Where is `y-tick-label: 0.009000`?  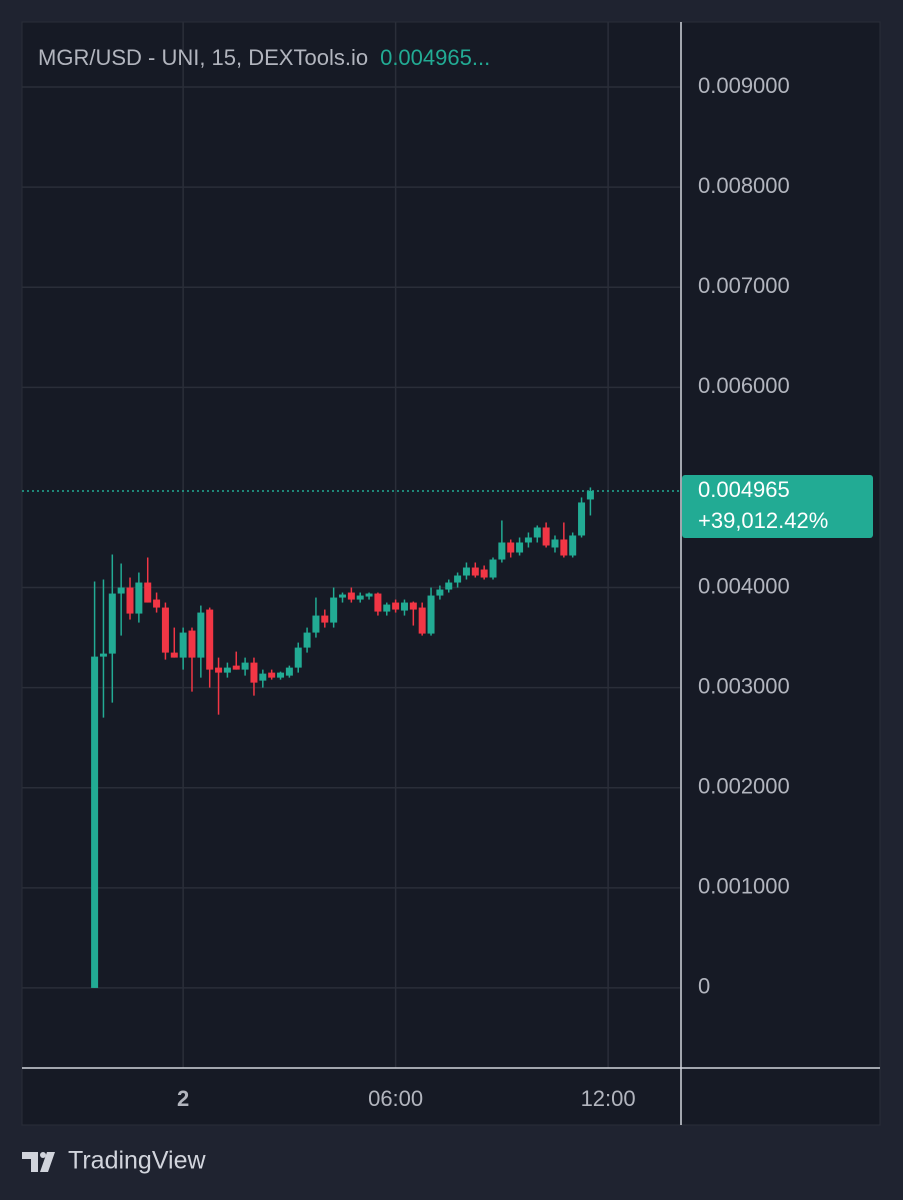 y-tick-label: 0.009000 is located at coordinates (744, 85).